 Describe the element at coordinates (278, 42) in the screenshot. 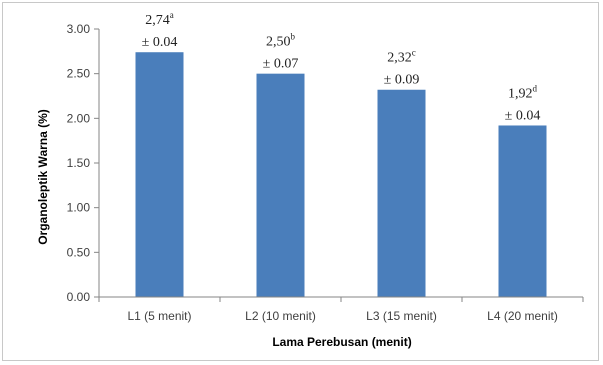

I see `data-label-number: 2,50` at that location.